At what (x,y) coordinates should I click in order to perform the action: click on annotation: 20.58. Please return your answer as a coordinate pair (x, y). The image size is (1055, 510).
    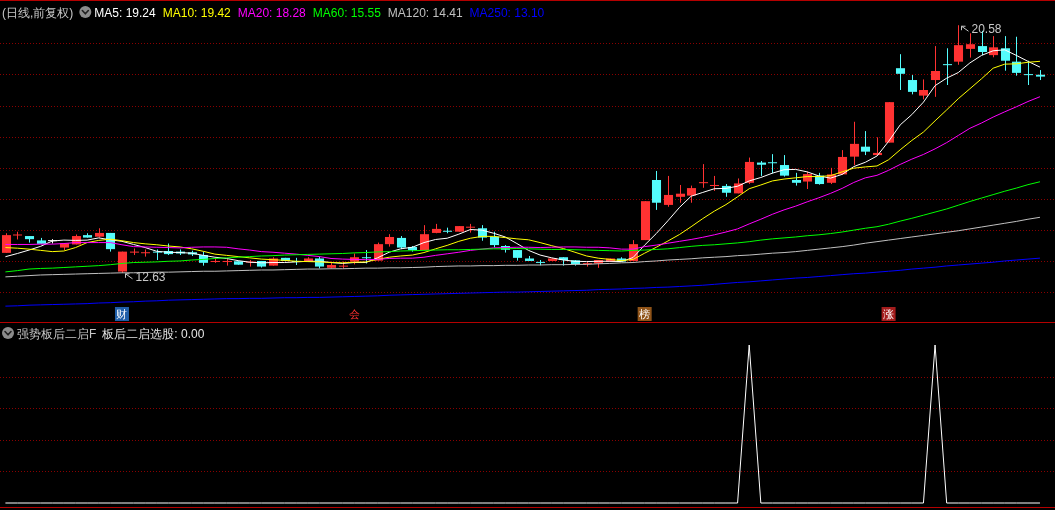
    Looking at the image, I should click on (986, 29).